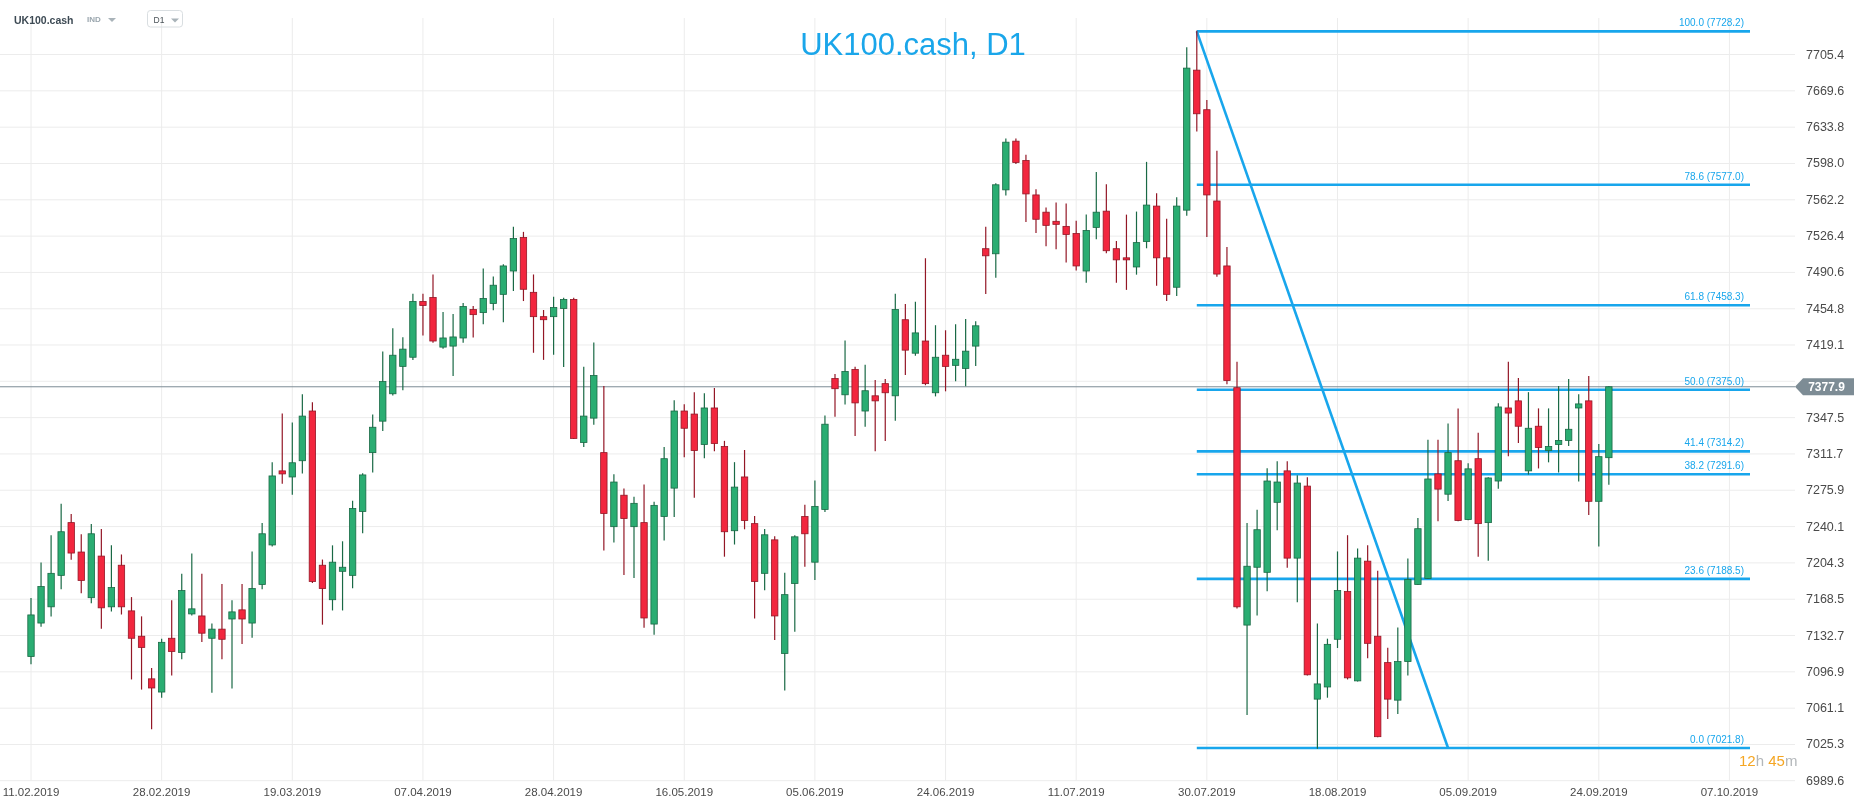  I want to click on chart-title: UK100.cash, D1, so click(913, 44).